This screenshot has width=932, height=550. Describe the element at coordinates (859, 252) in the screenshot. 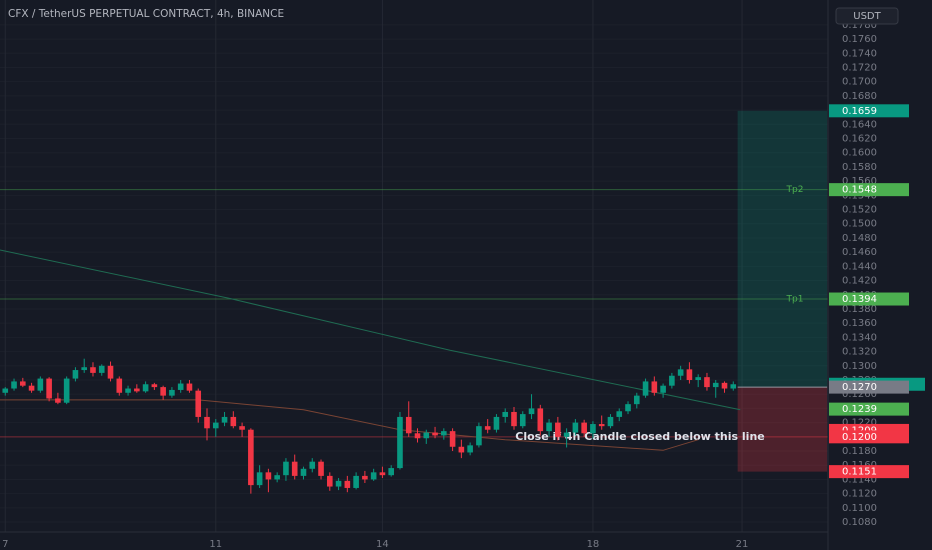

I see `y-tick-label: 0.1460` at that location.